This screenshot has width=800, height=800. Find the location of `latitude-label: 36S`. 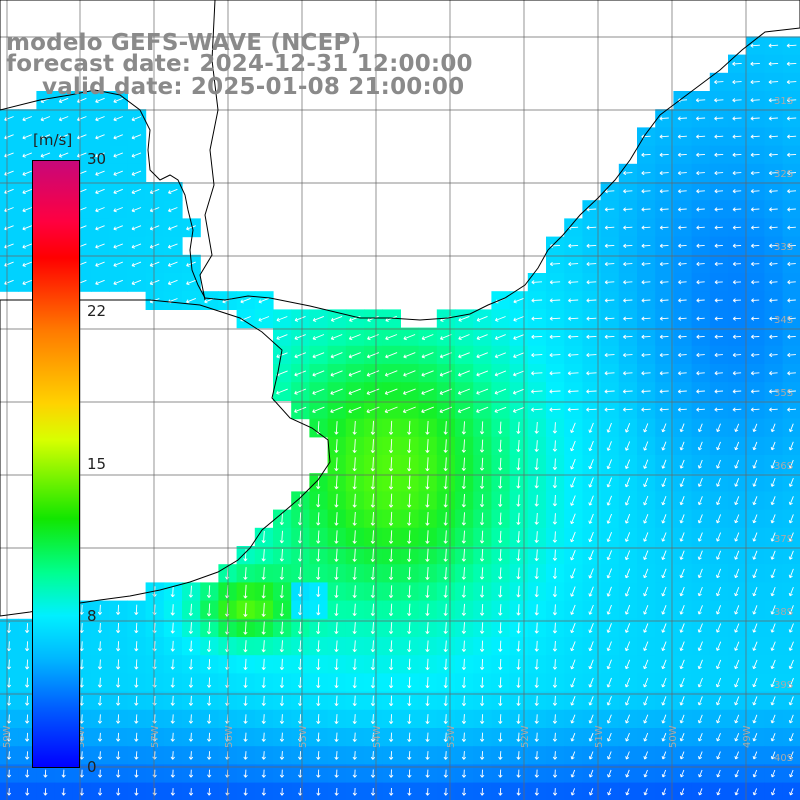

latitude-label: 36S is located at coordinates (783, 466).